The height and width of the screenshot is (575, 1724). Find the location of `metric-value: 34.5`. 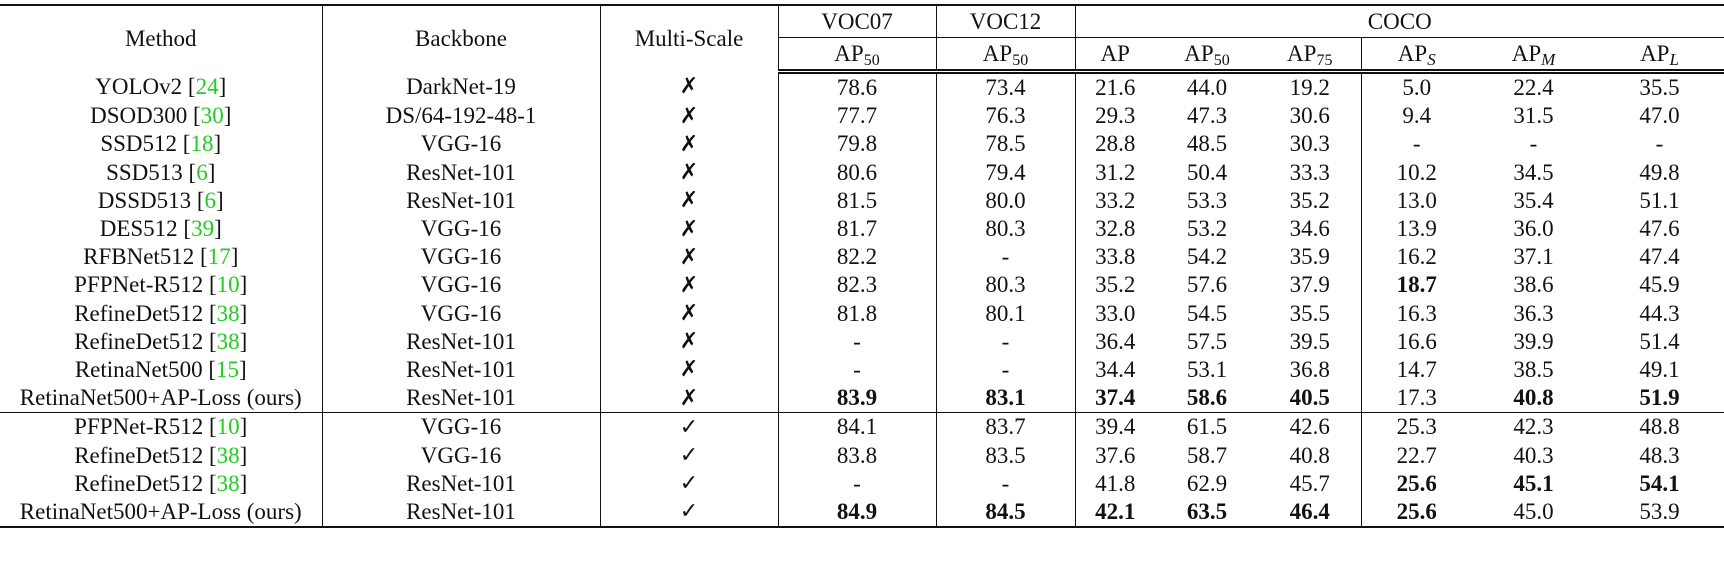

metric-value: 34.5 is located at coordinates (1533, 172).